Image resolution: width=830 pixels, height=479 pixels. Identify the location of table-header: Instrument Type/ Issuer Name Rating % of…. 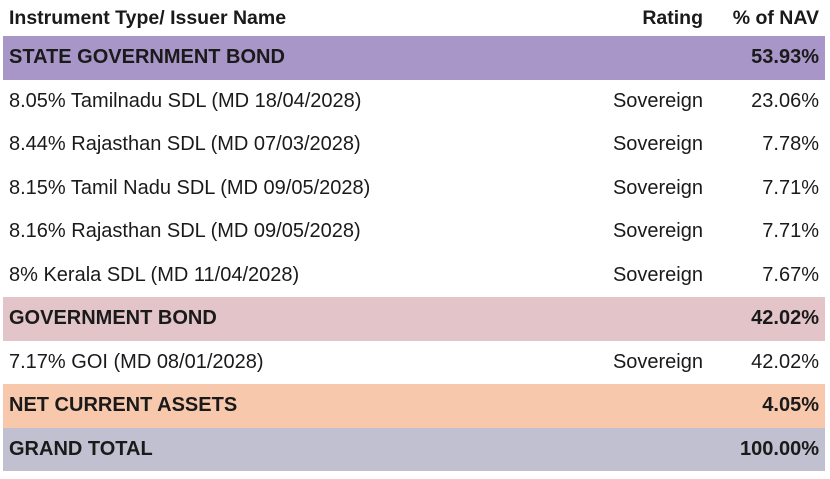
(414, 18).